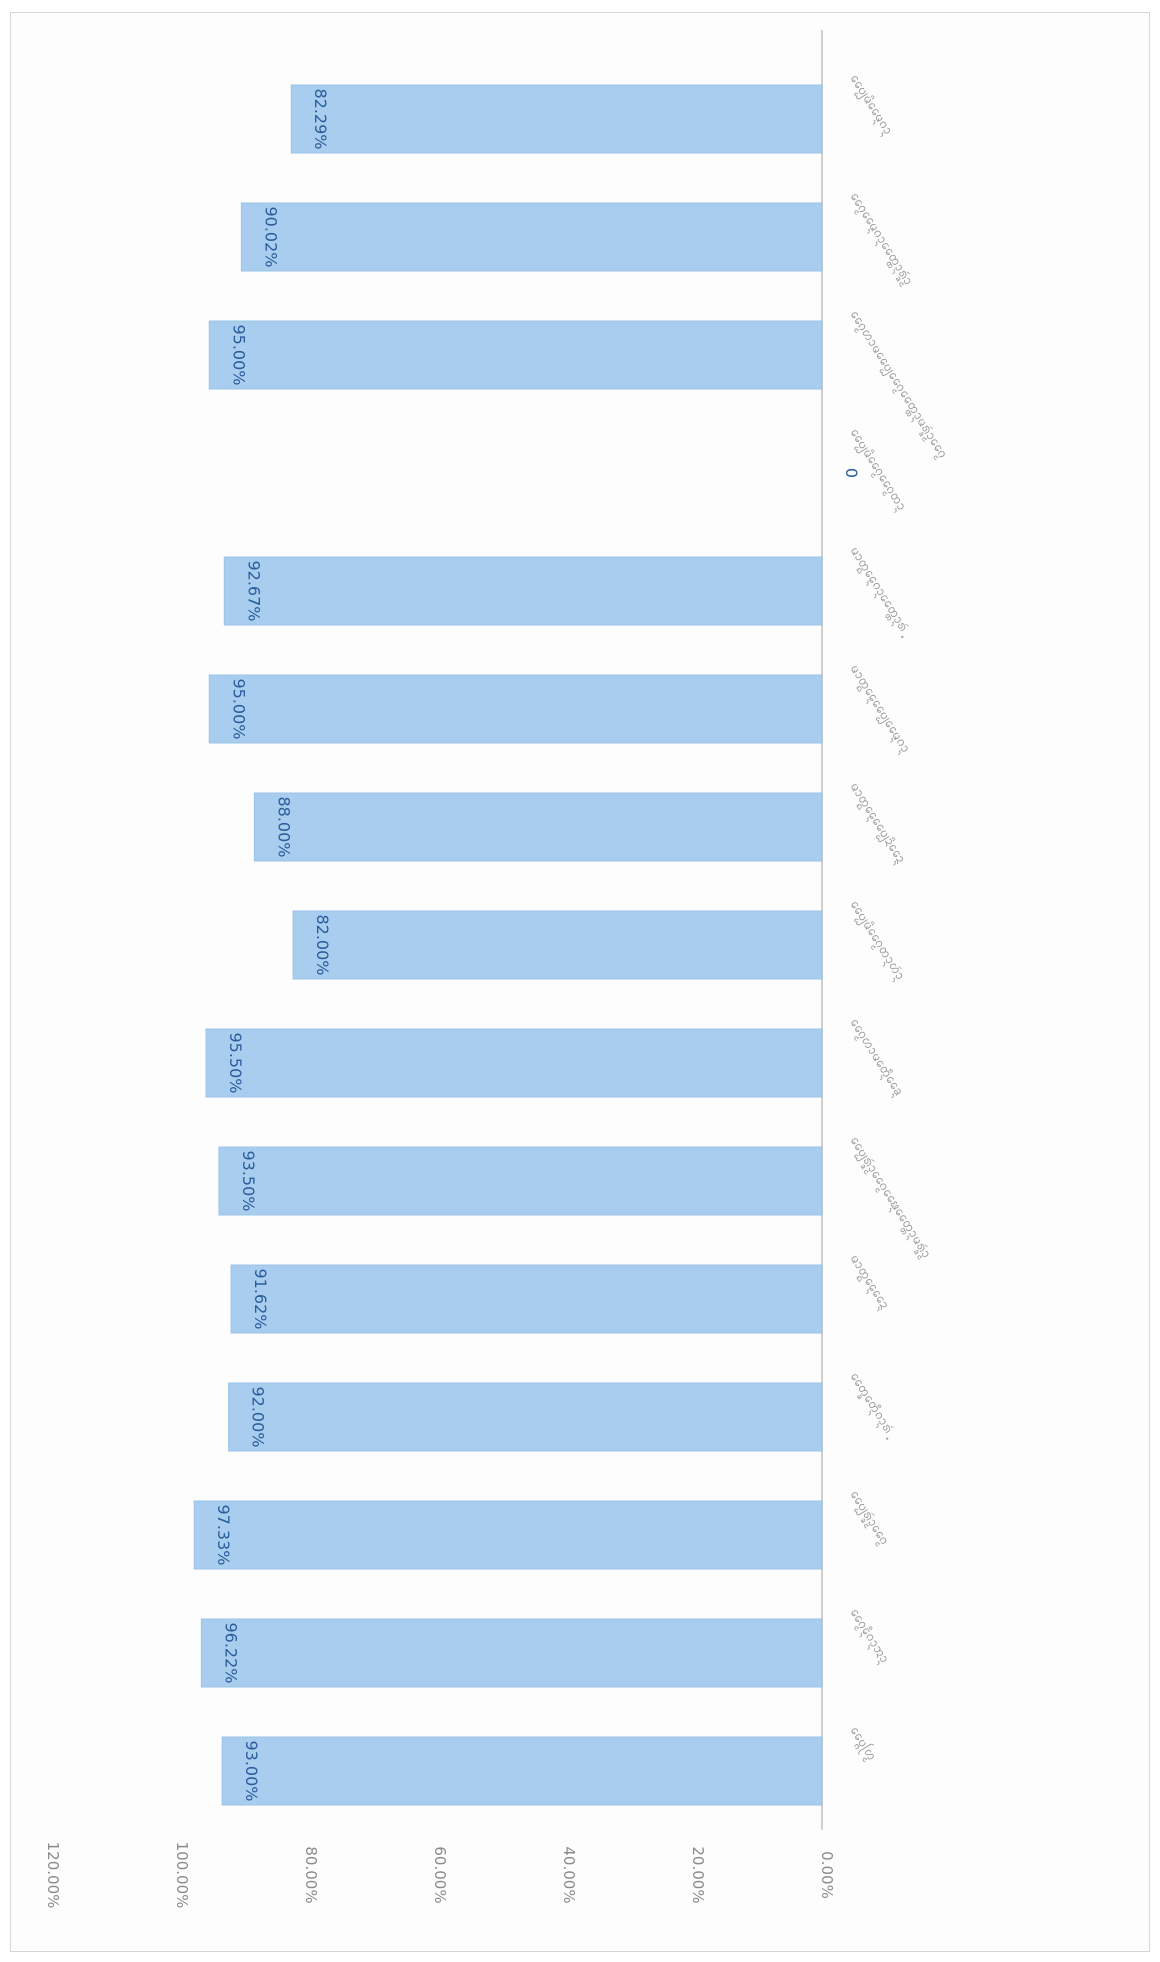 The height and width of the screenshot is (1962, 1160). Describe the element at coordinates (862, 1743) in the screenshot. I see `category-label: ᨷᩯ᩠ᨻᩕᩉ᩠ᨾ` at that location.